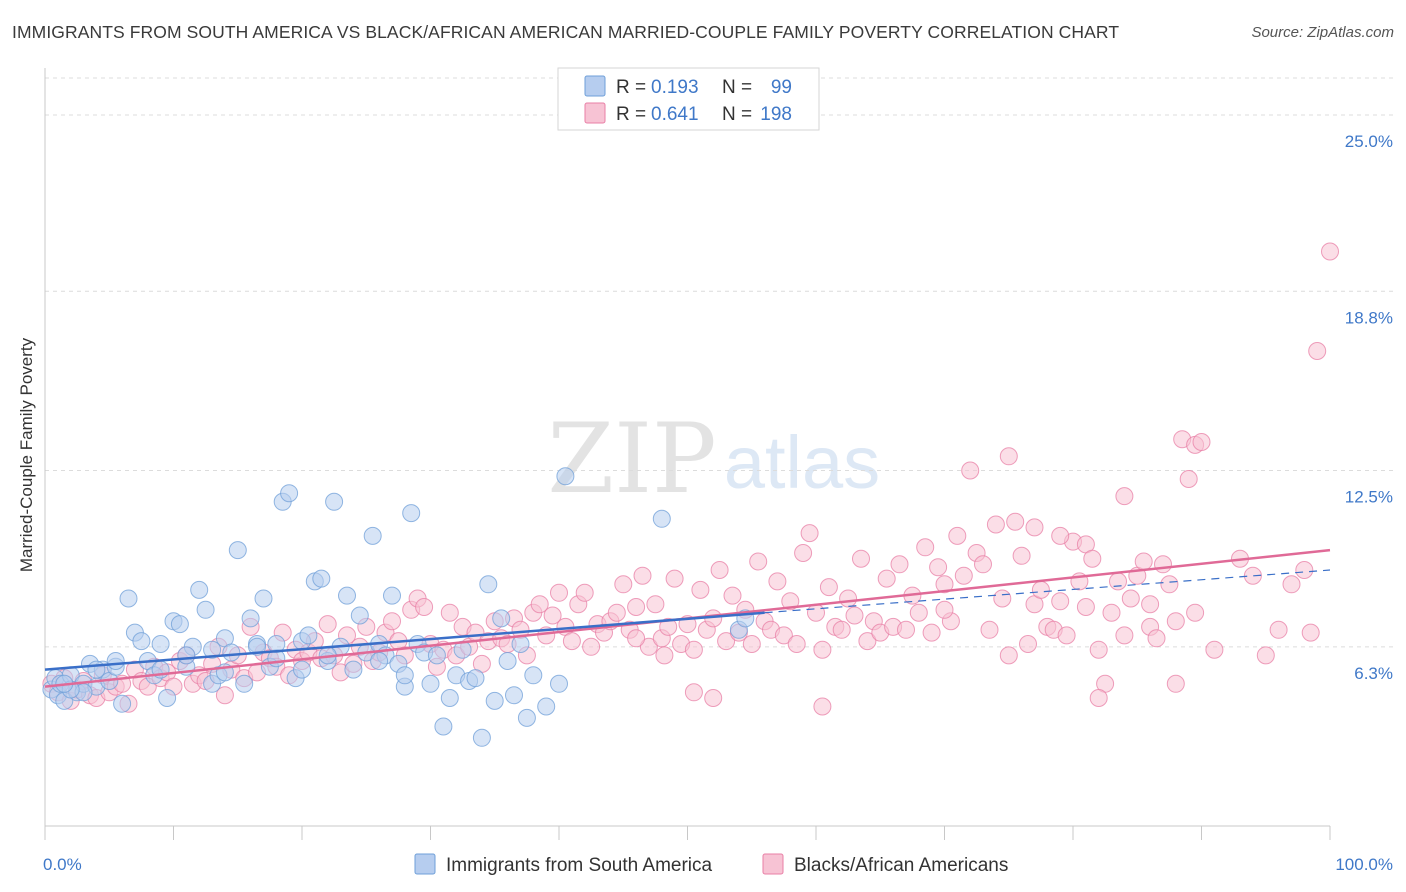 Image resolution: width=1406 pixels, height=892 pixels. I want to click on x-tick-label-min: 0.0%, so click(62, 864).